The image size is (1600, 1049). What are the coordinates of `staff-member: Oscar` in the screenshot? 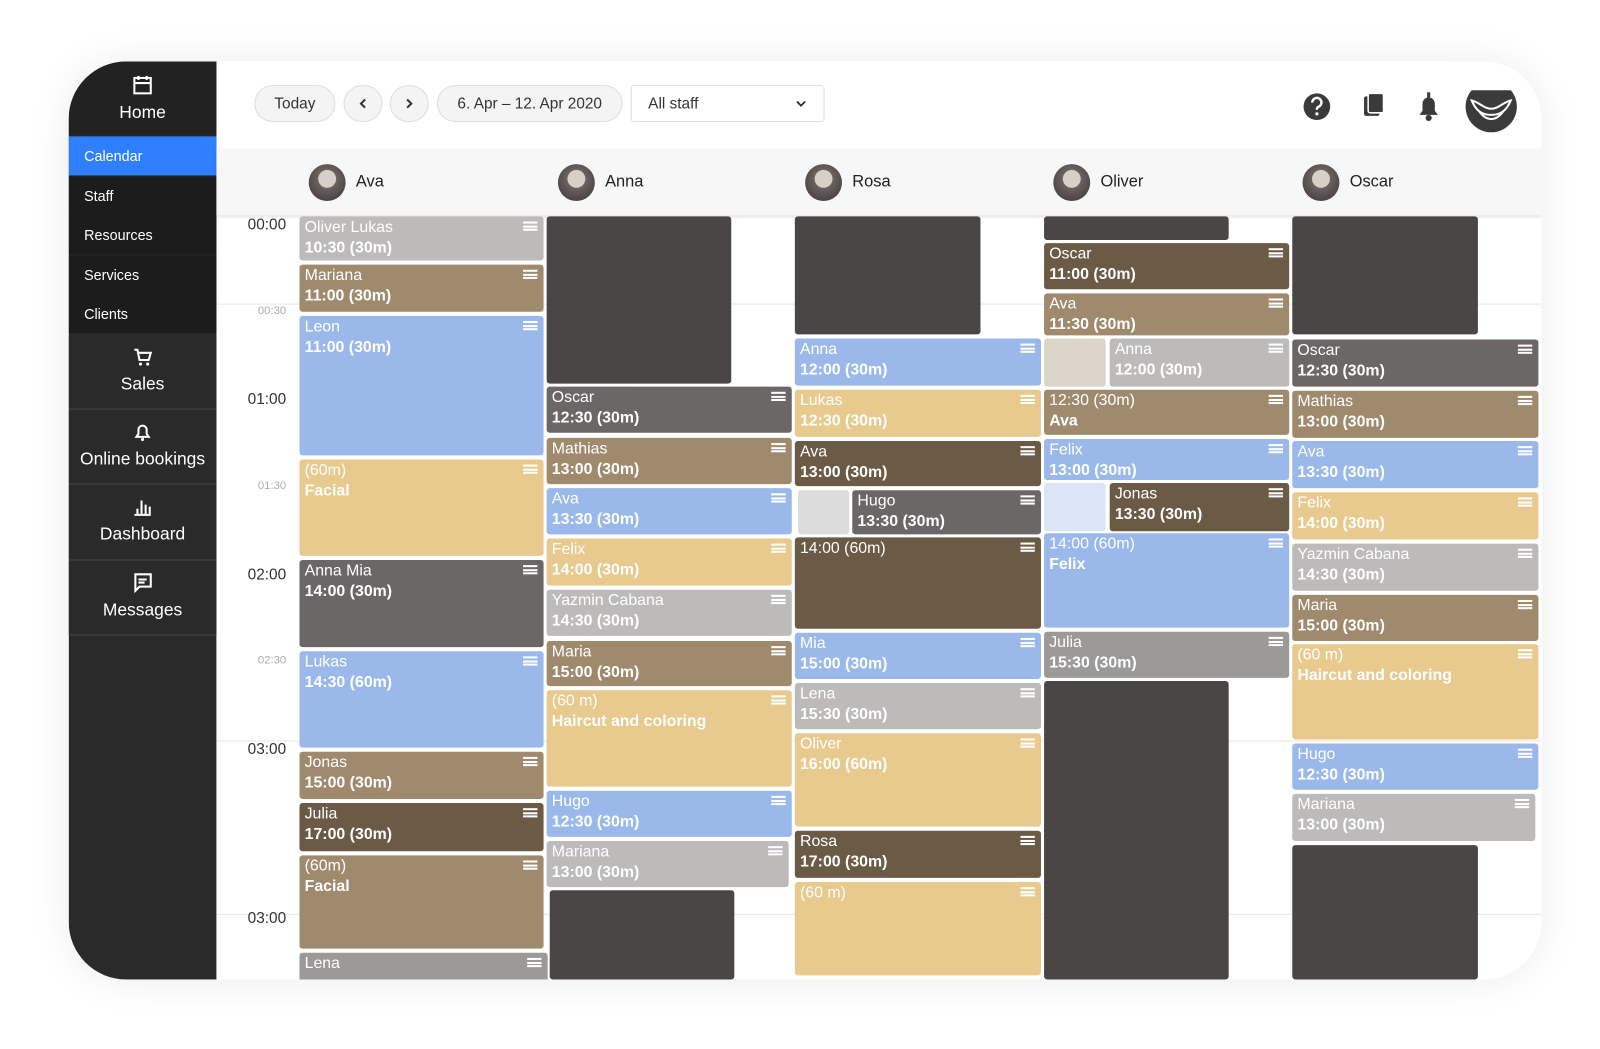 It's located at (1347, 183).